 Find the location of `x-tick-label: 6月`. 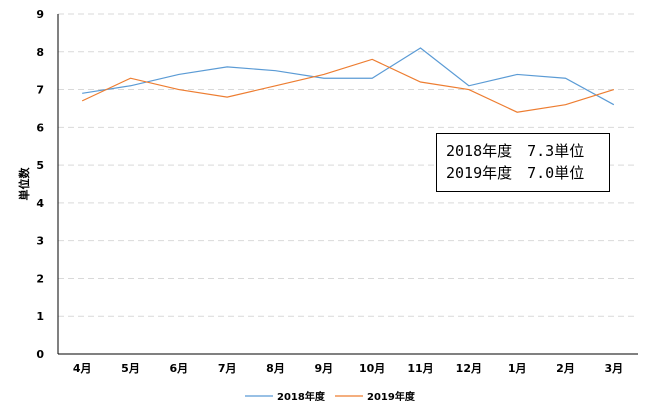

x-tick-label: 6月 is located at coordinates (179, 368).